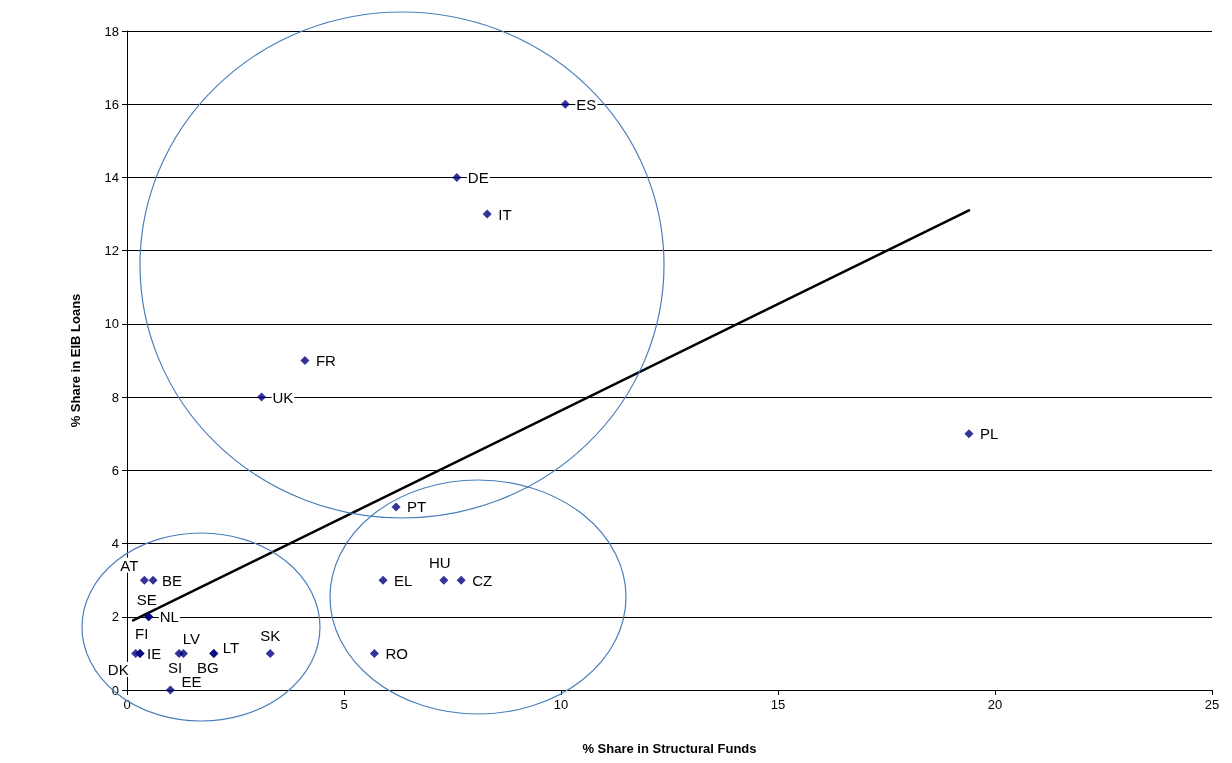 Image resolution: width=1232 pixels, height=763 pixels. What do you see at coordinates (778, 704) in the screenshot?
I see `x-tick-label: 15` at bounding box center [778, 704].